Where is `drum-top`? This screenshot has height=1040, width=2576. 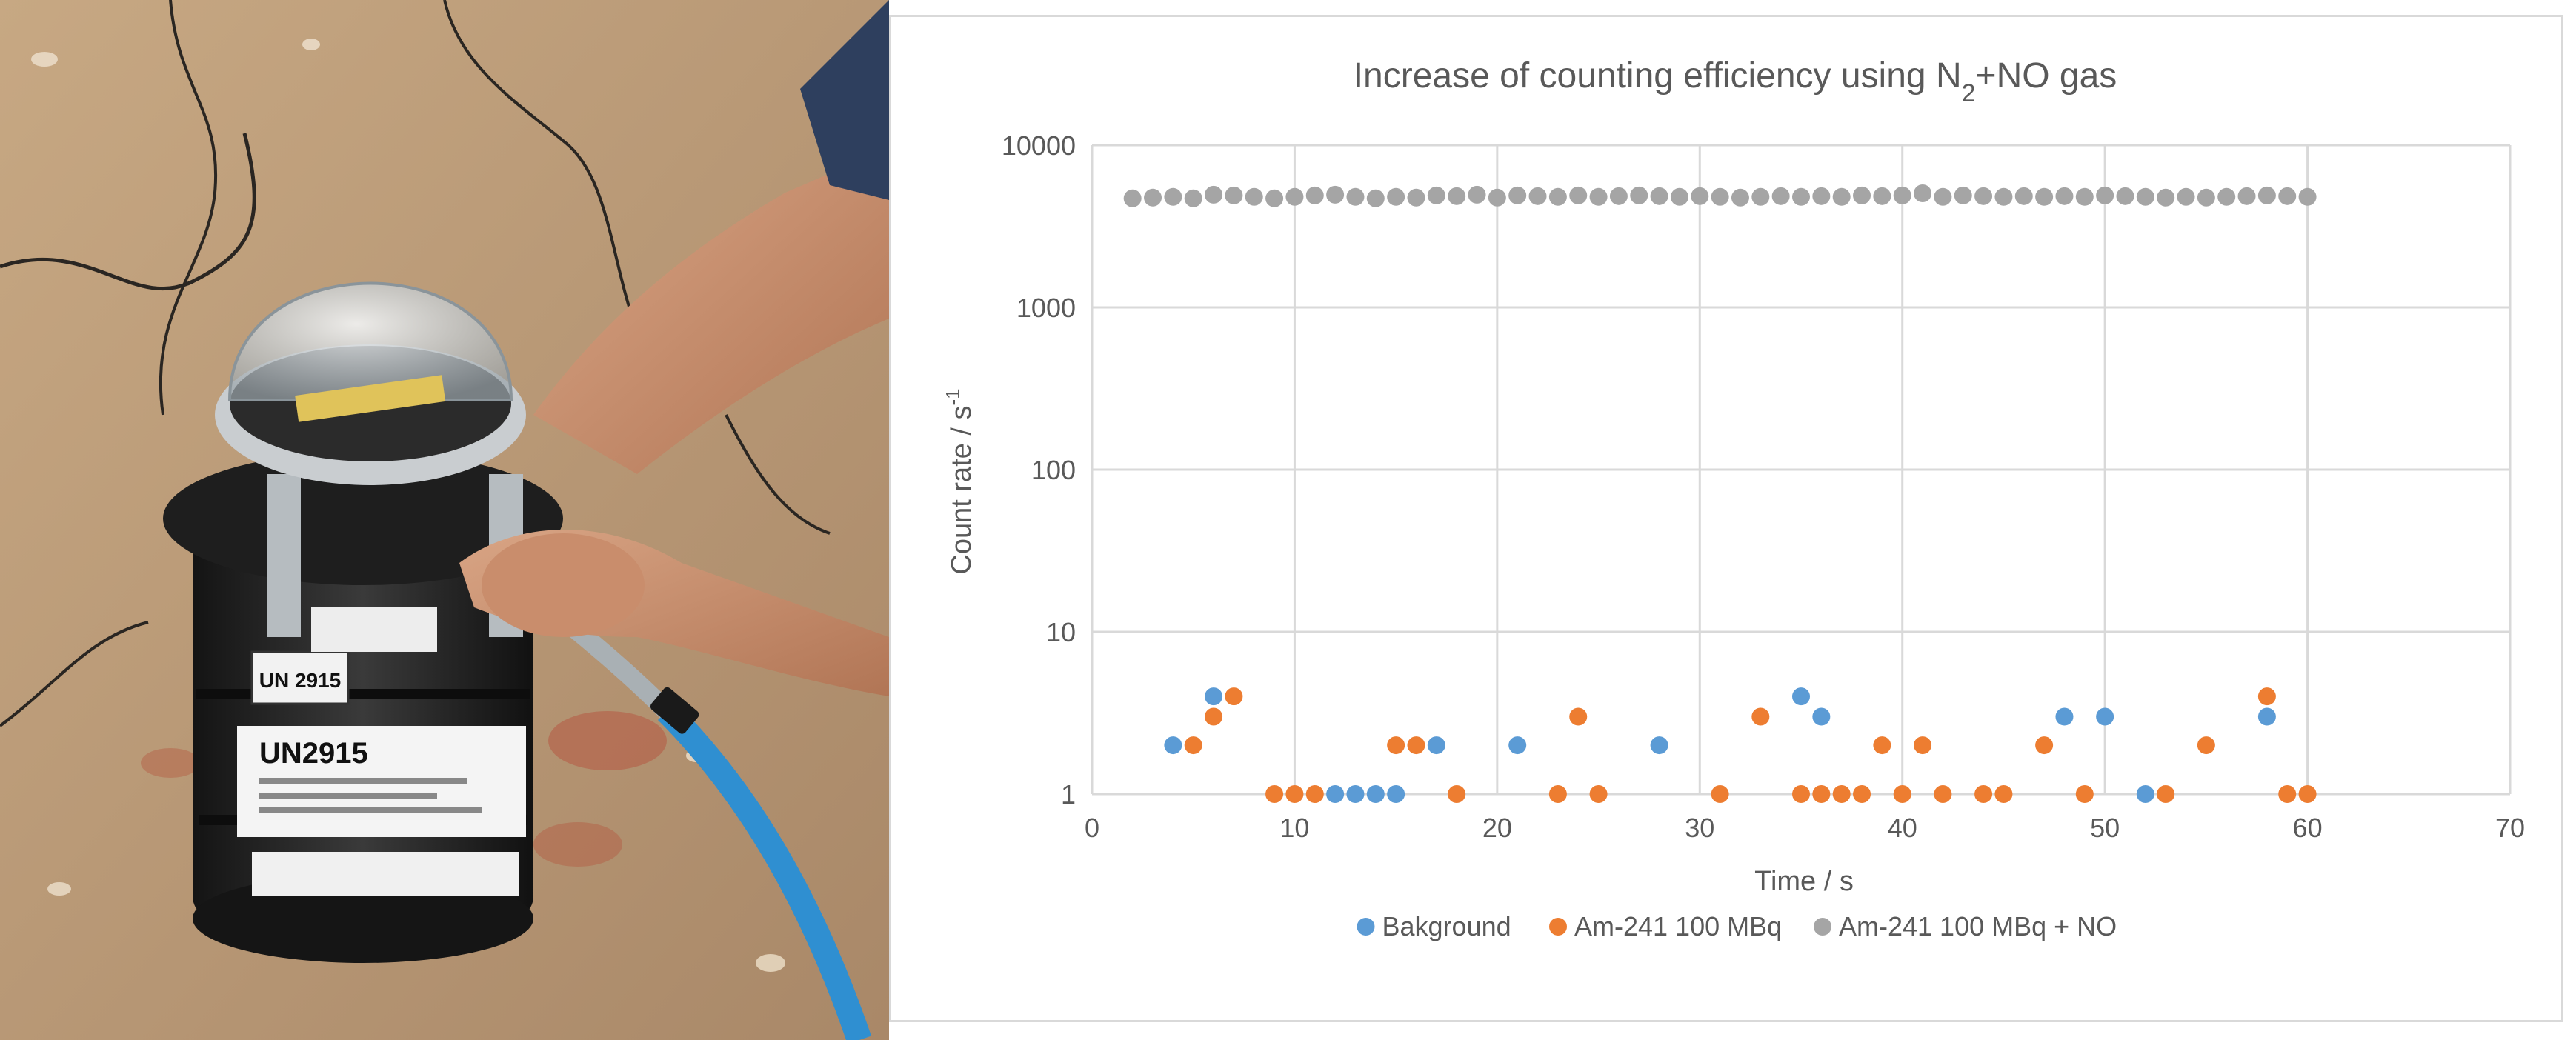
drum-top is located at coordinates (363, 518).